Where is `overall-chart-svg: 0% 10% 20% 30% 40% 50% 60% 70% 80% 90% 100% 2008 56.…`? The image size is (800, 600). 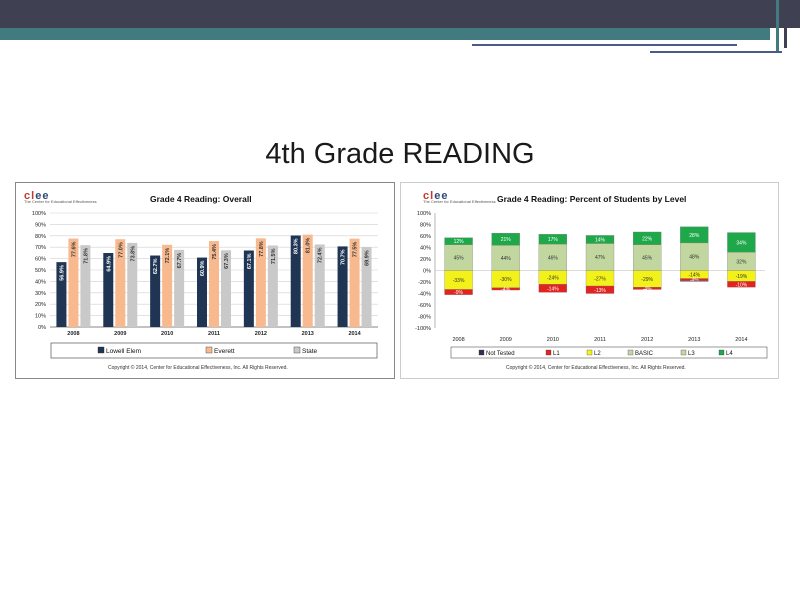 overall-chart-svg: 0% 10% 20% 30% 40% 50% 60% 70% 80% 90% 100% 2008 56.… is located at coordinates (205, 285).